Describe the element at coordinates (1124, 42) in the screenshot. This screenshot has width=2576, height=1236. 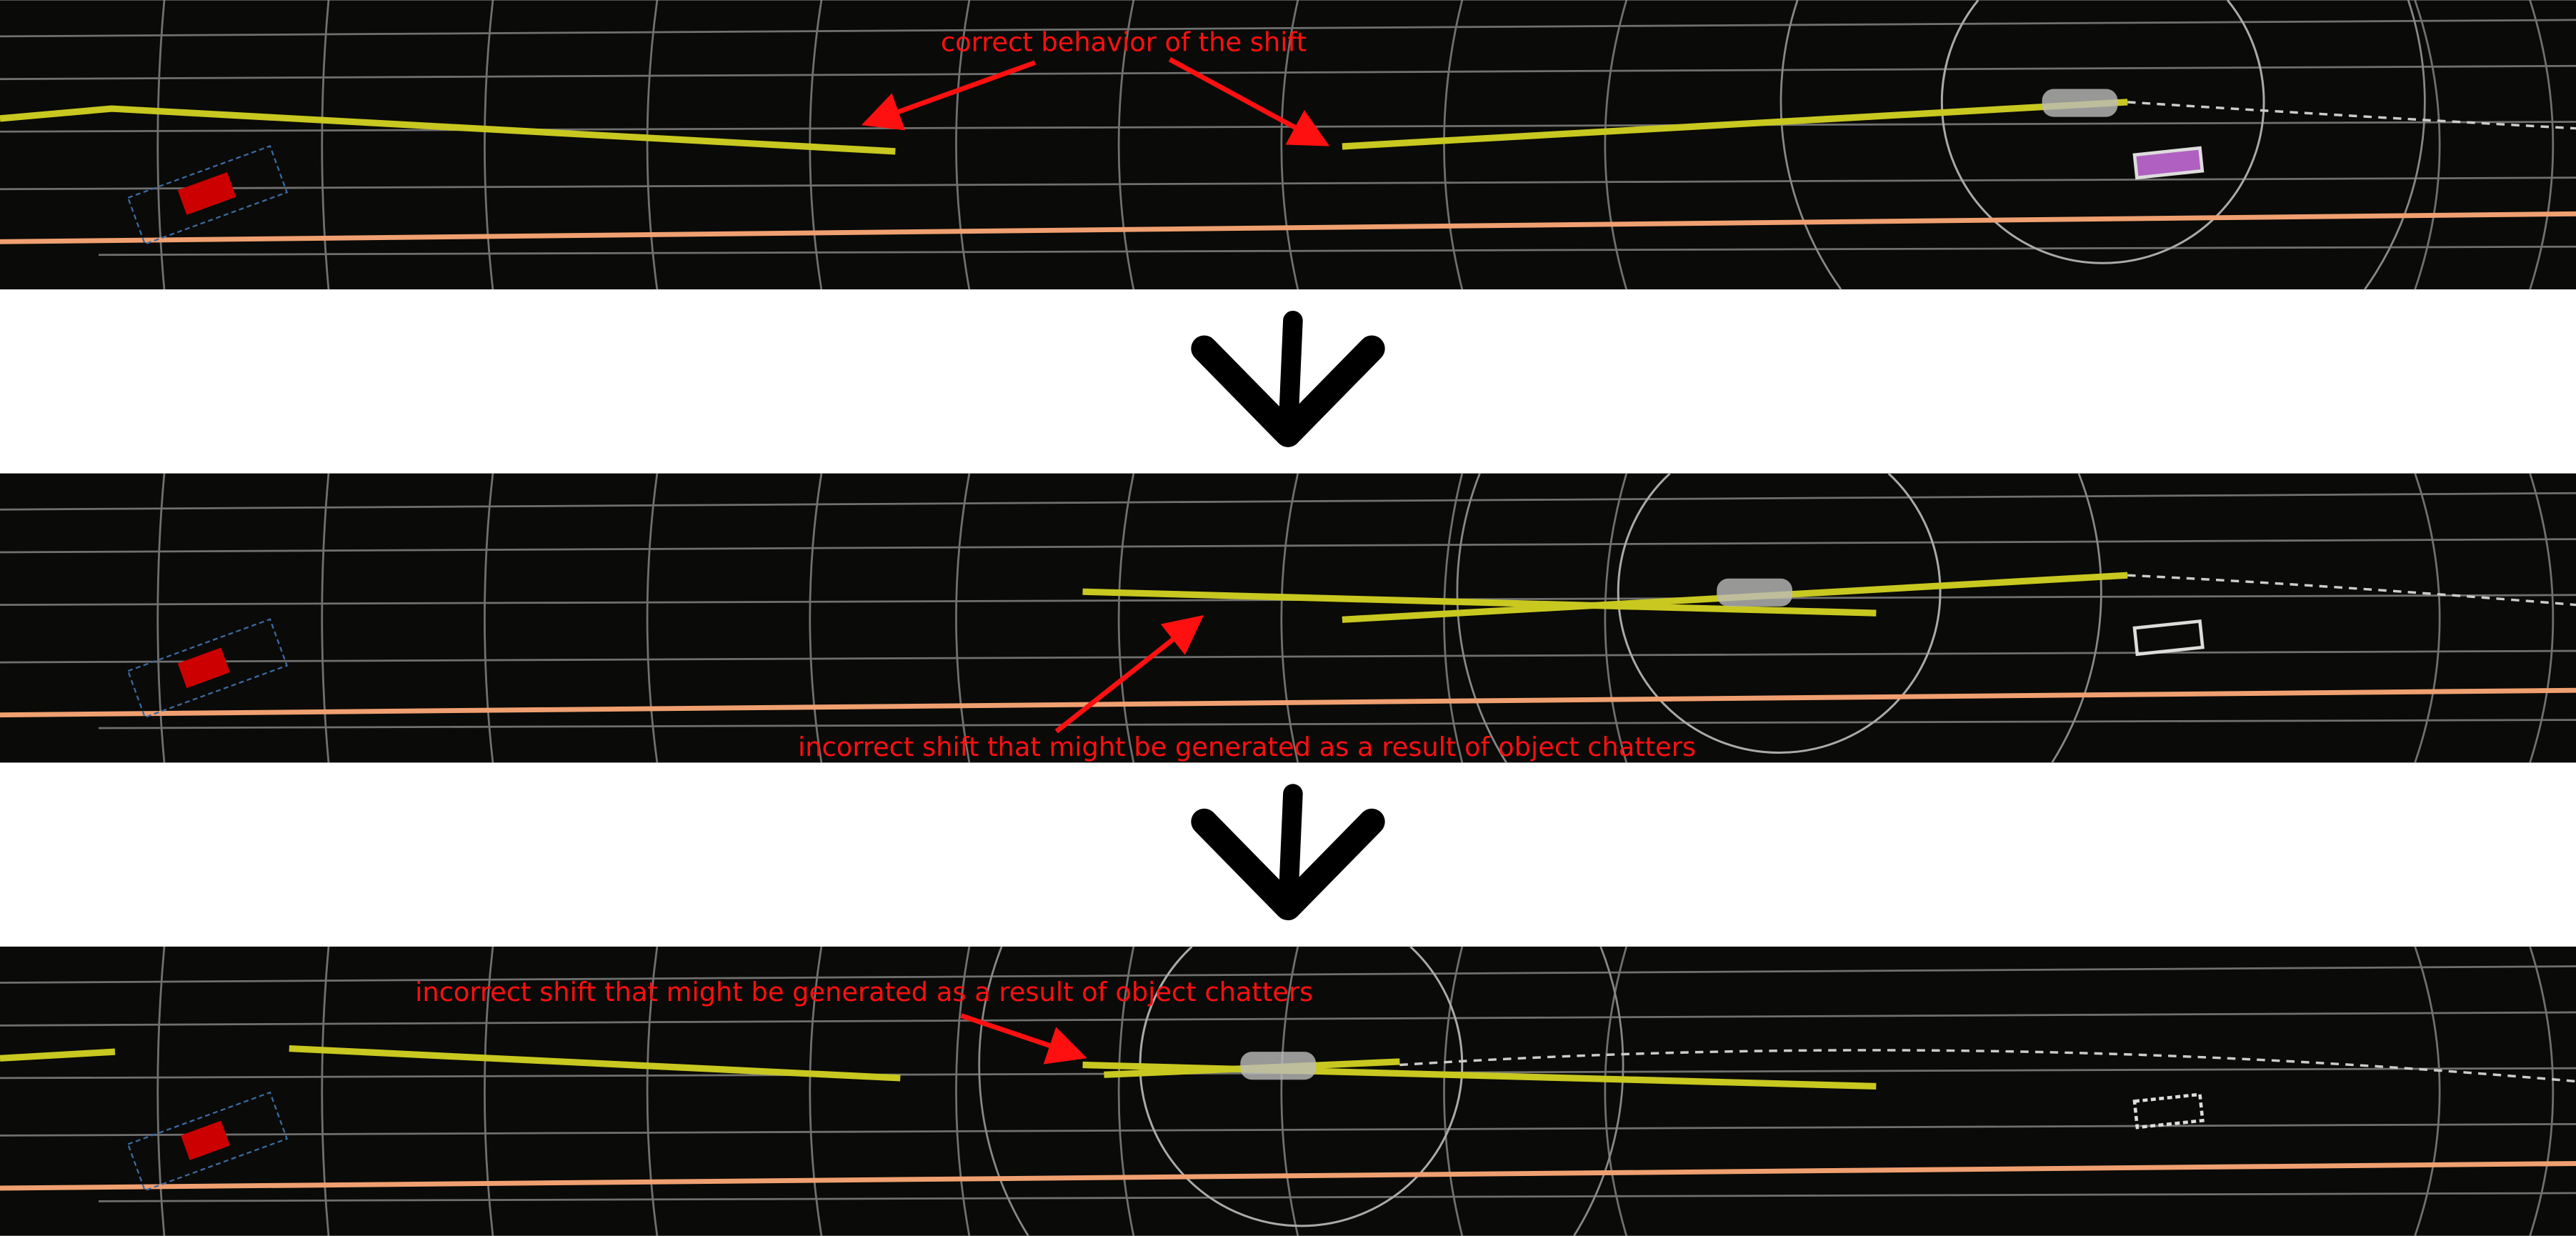
I see `annotation-correct: correct behavior of the shift` at that location.